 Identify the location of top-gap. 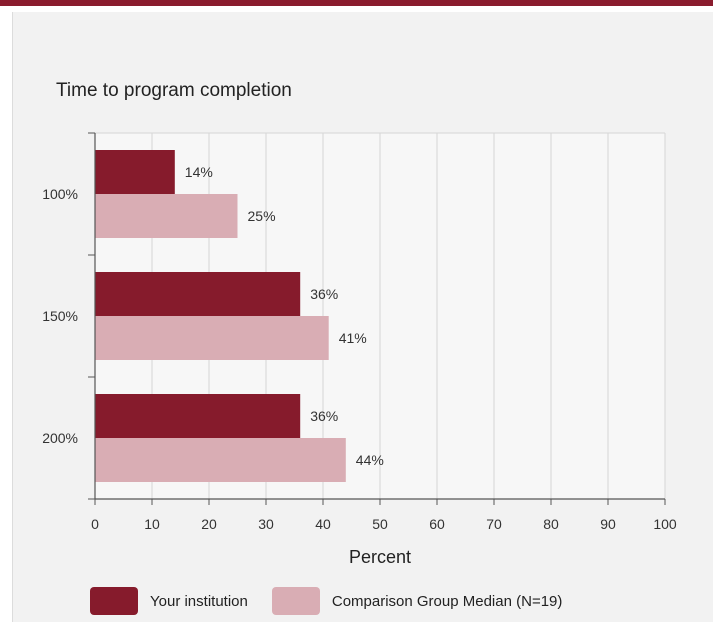
(356, 9).